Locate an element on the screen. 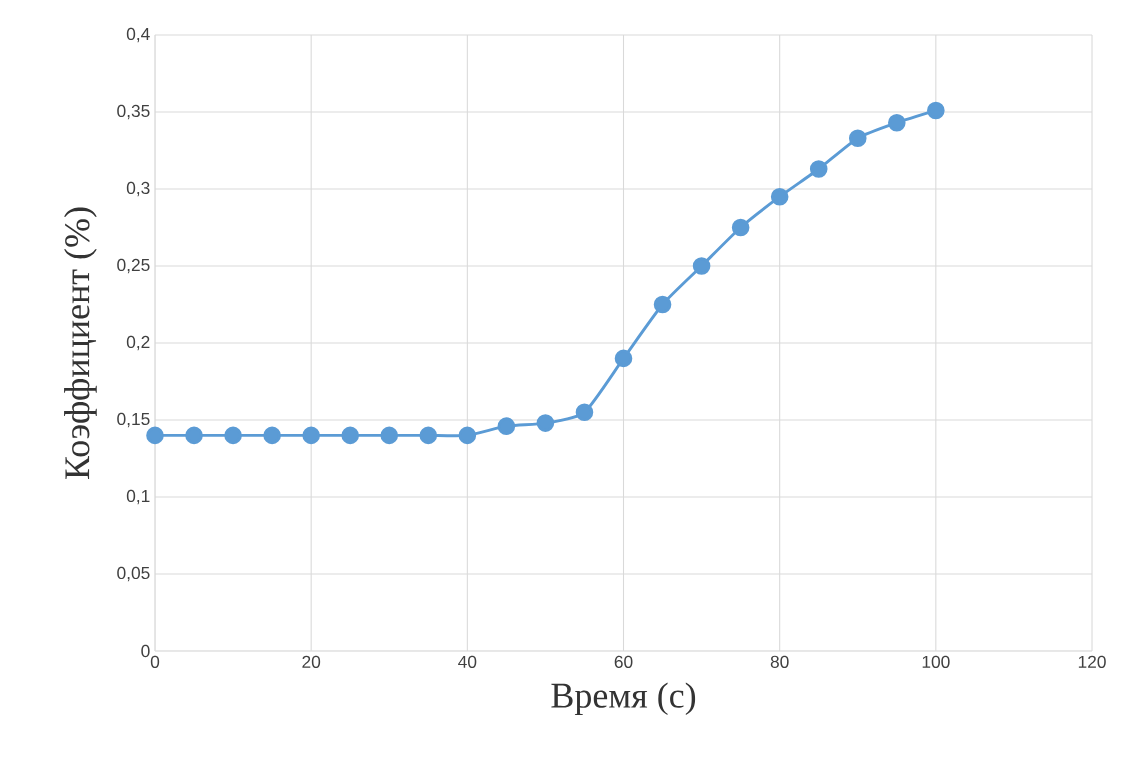 The image size is (1141, 778). x-tick-label: 0 is located at coordinates (155, 661).